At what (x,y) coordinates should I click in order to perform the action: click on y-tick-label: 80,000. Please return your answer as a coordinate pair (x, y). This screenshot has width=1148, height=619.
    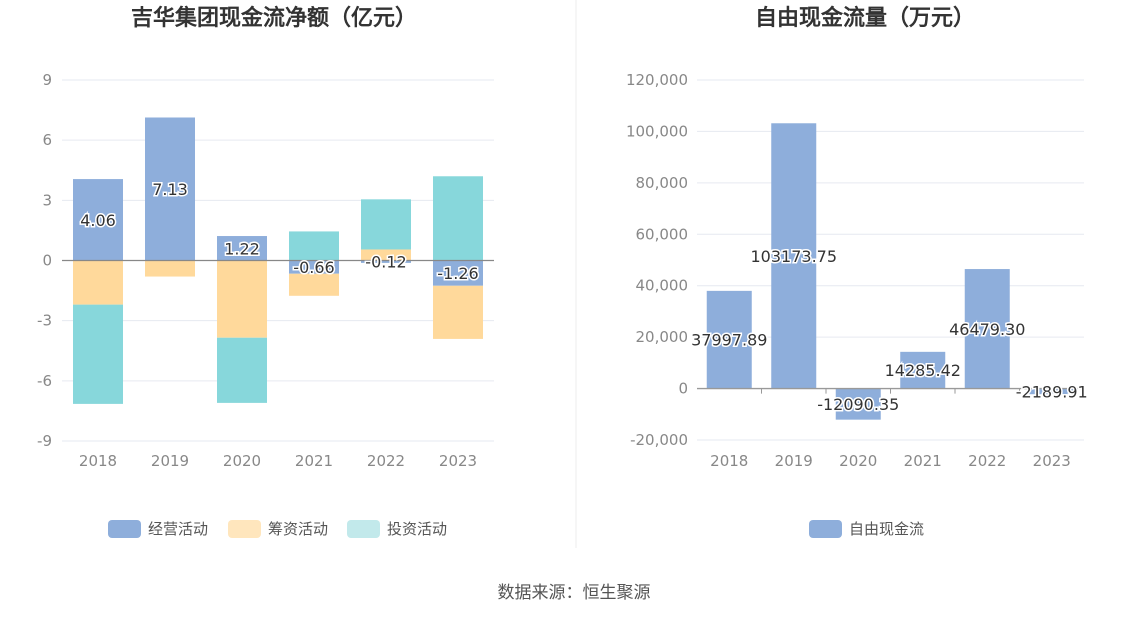
    Looking at the image, I should click on (662, 183).